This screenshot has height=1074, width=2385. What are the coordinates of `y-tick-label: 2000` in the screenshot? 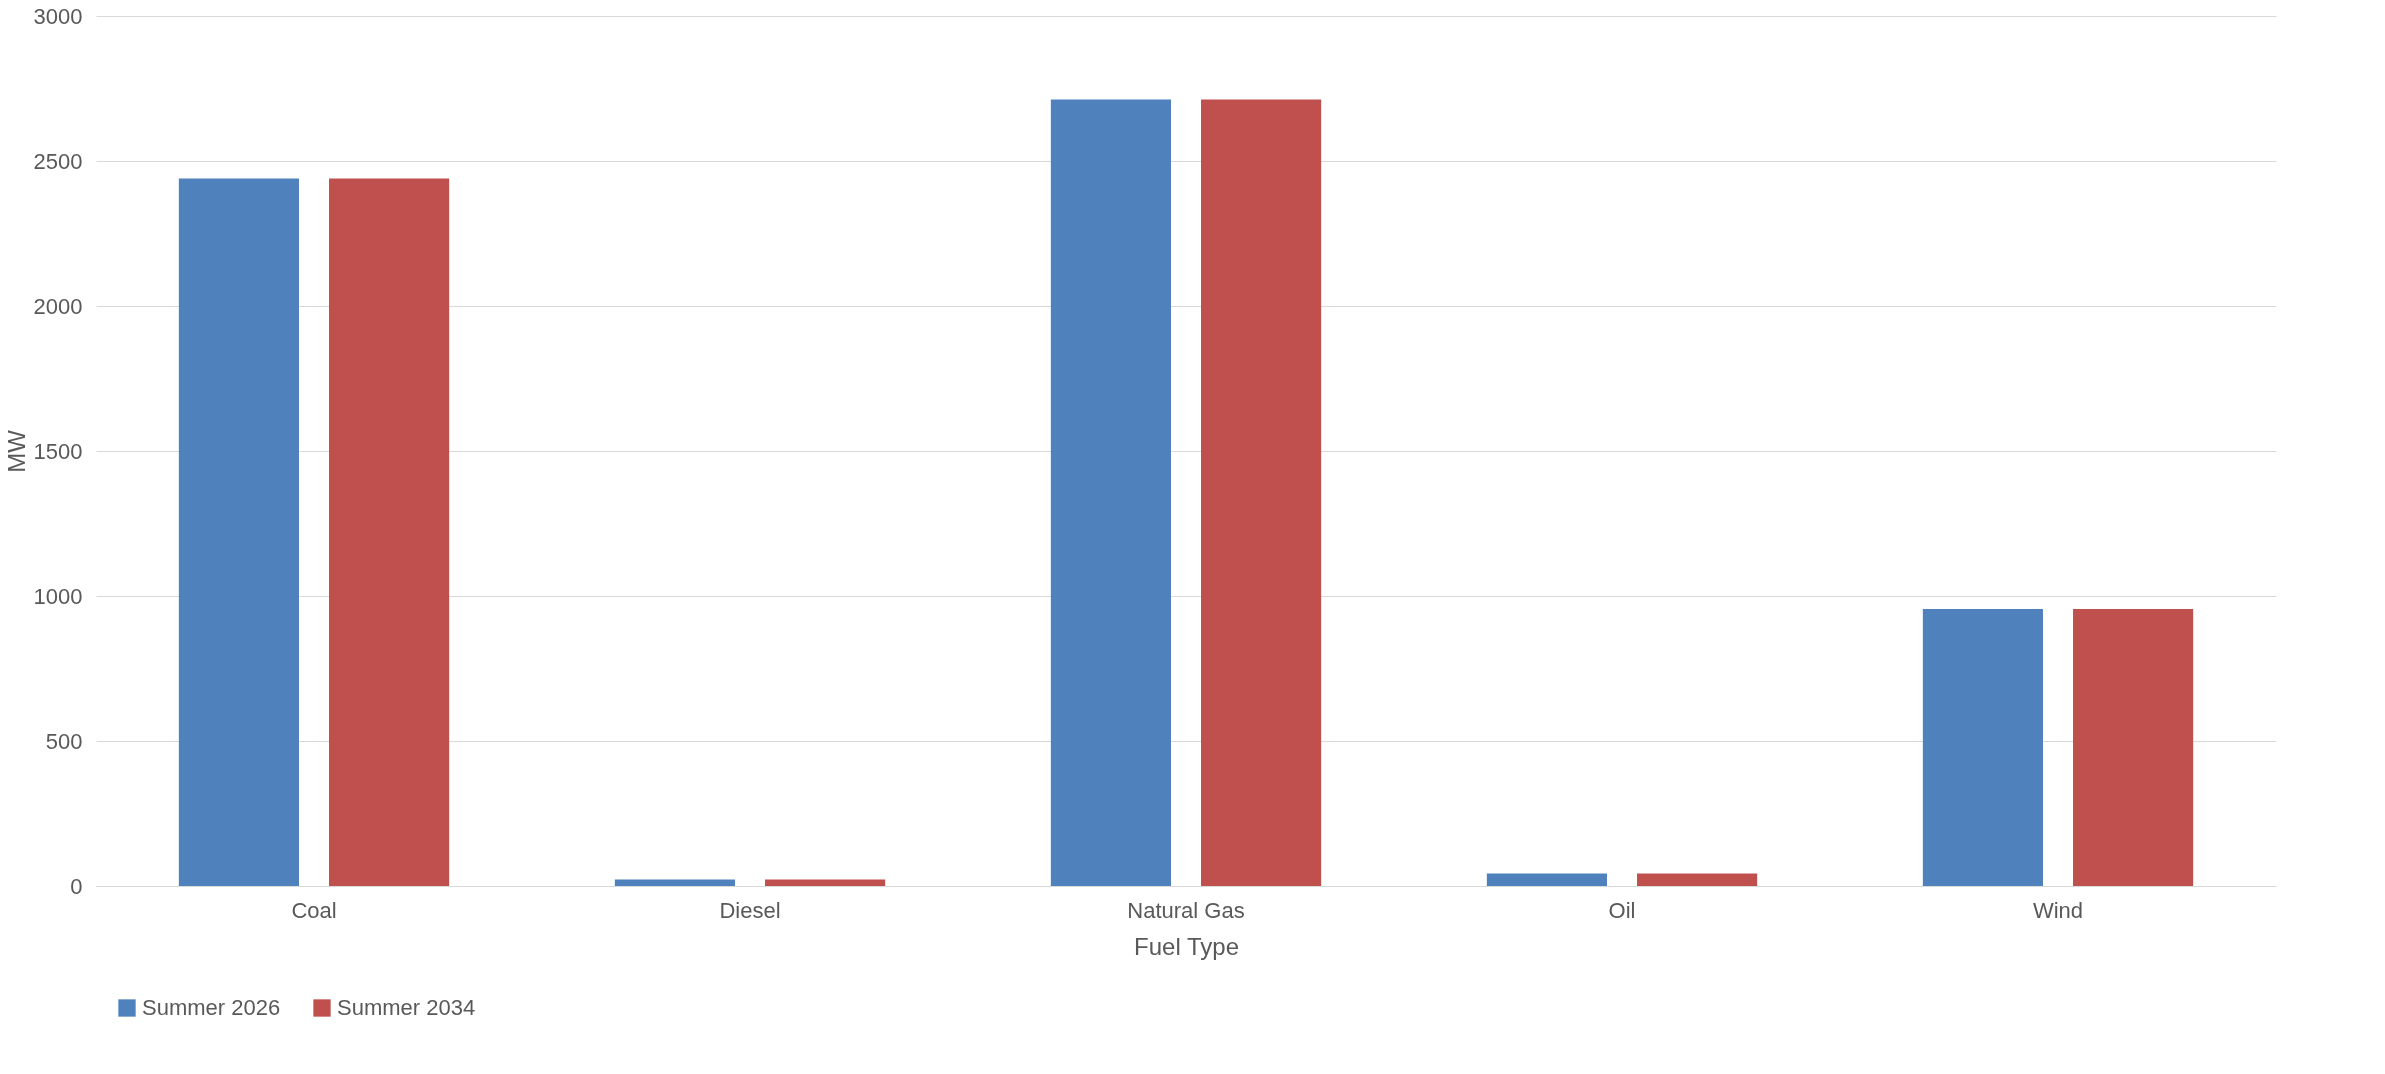 It's located at (58, 306).